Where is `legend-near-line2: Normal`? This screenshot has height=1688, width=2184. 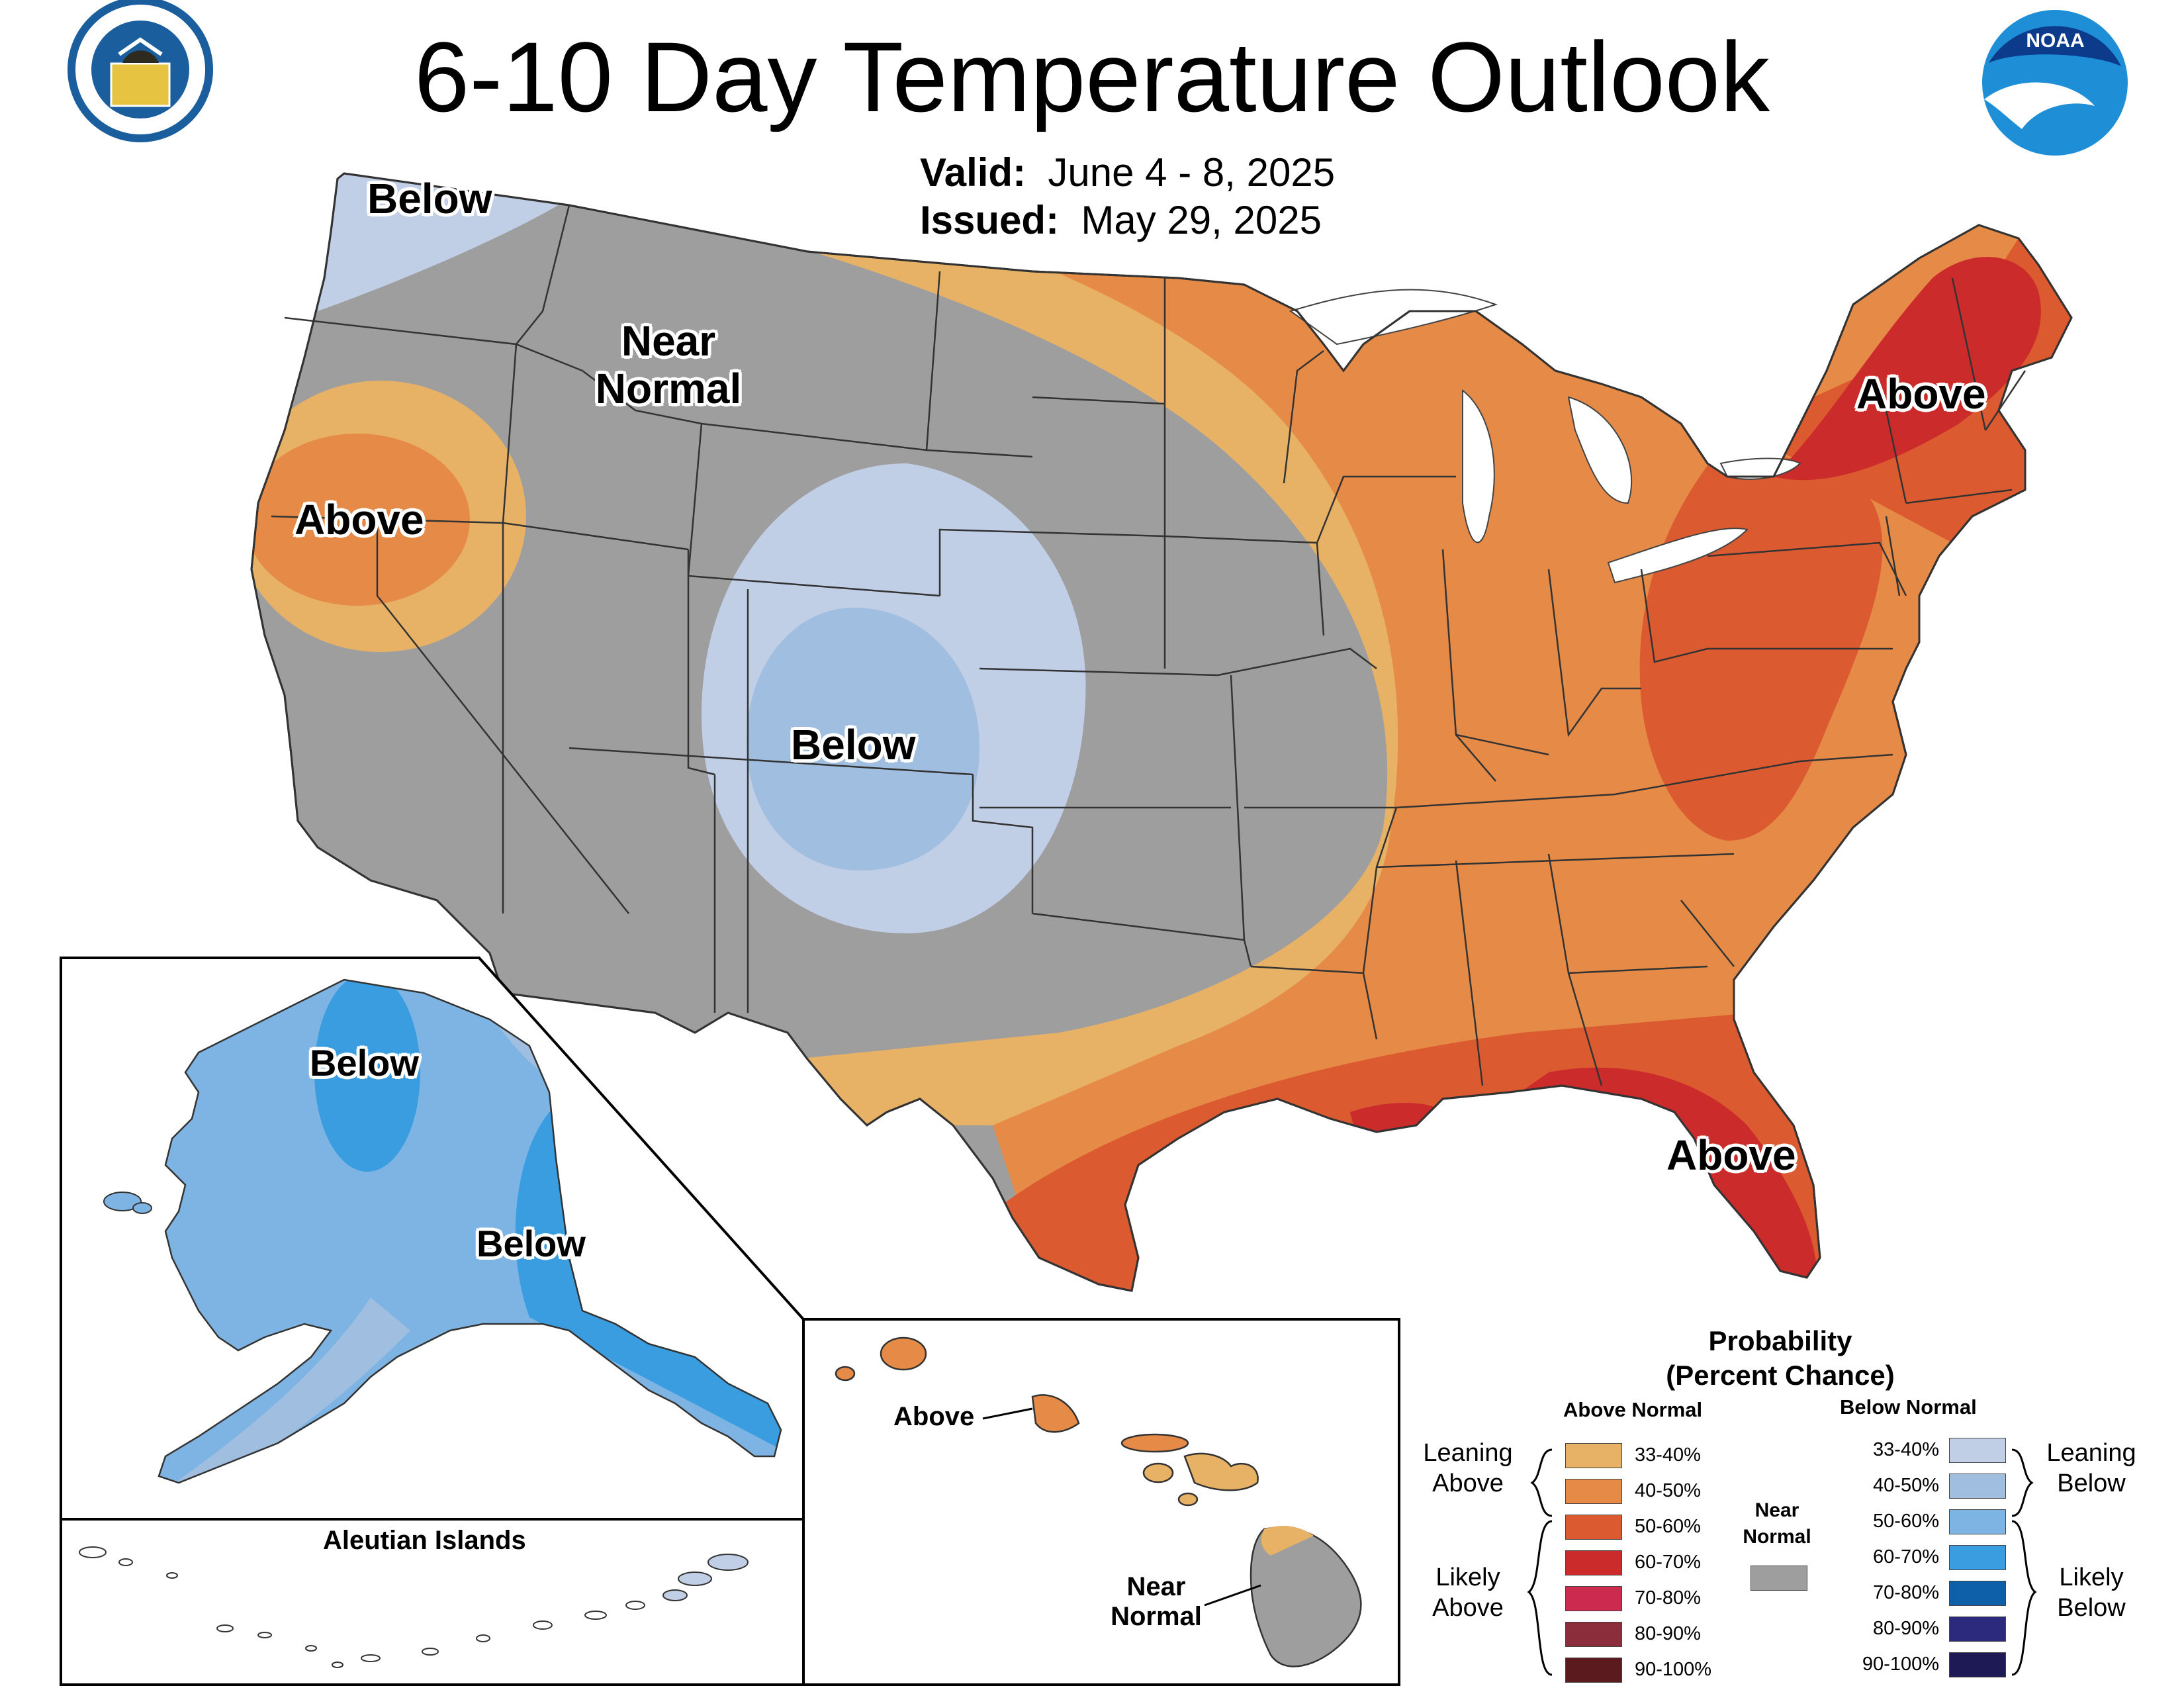 legend-near-line2: Normal is located at coordinates (1777, 1537).